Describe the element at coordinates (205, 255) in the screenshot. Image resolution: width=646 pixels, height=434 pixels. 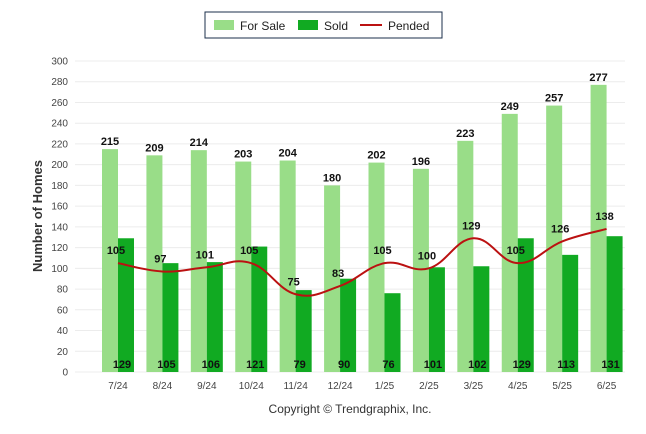
I see `data-label-pended: 101` at that location.